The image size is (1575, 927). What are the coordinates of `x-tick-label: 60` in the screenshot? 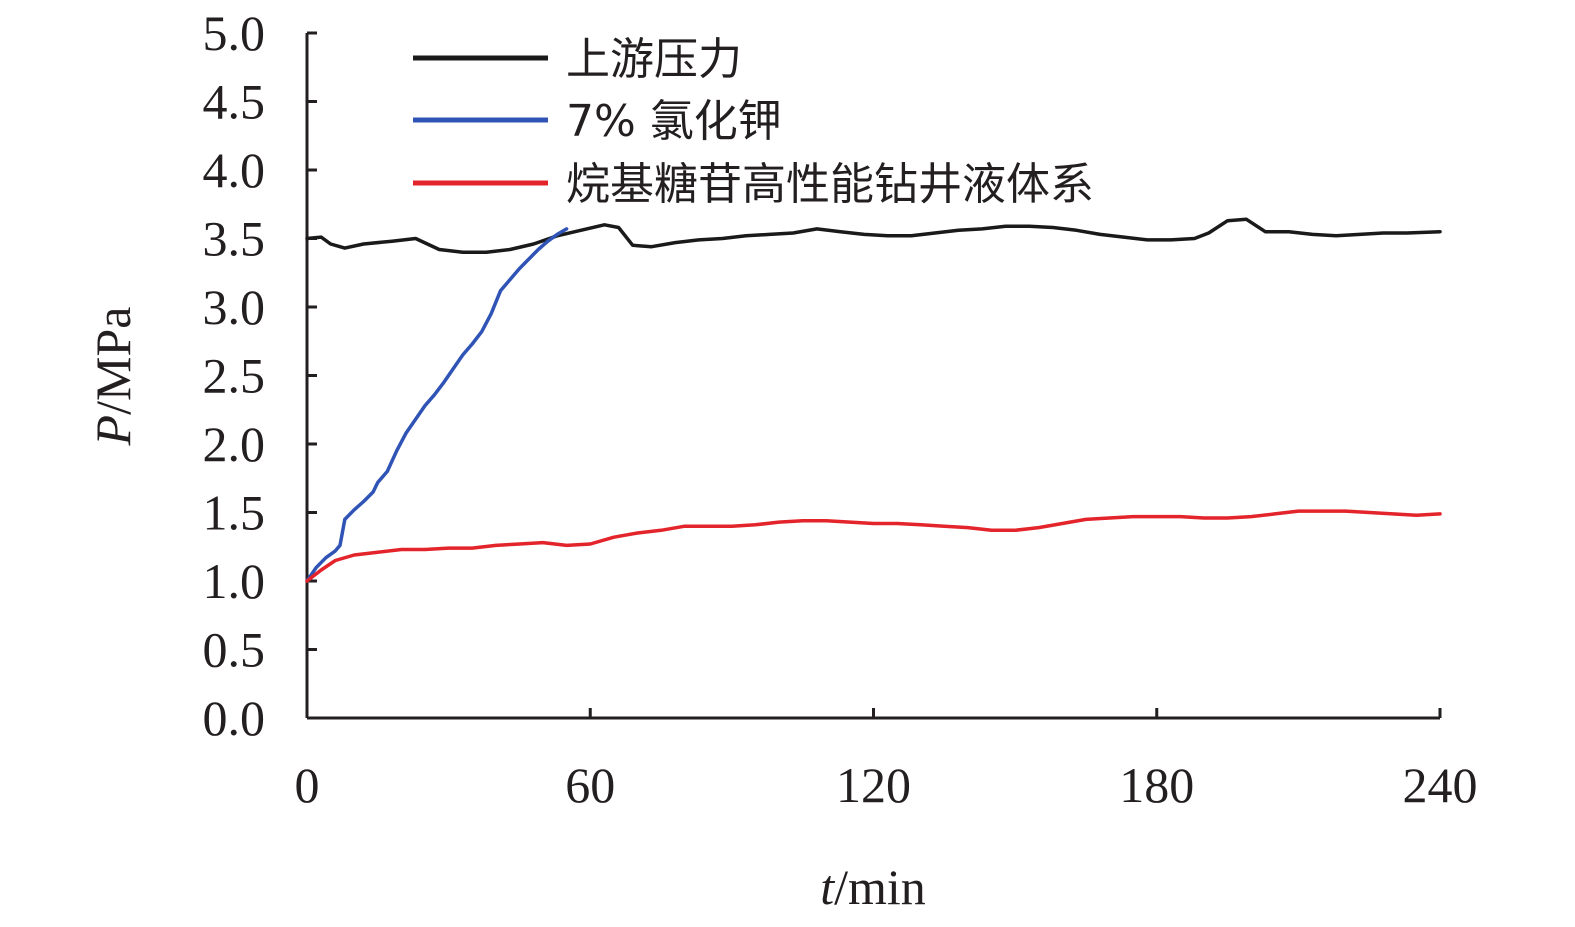 It's located at (590, 785).